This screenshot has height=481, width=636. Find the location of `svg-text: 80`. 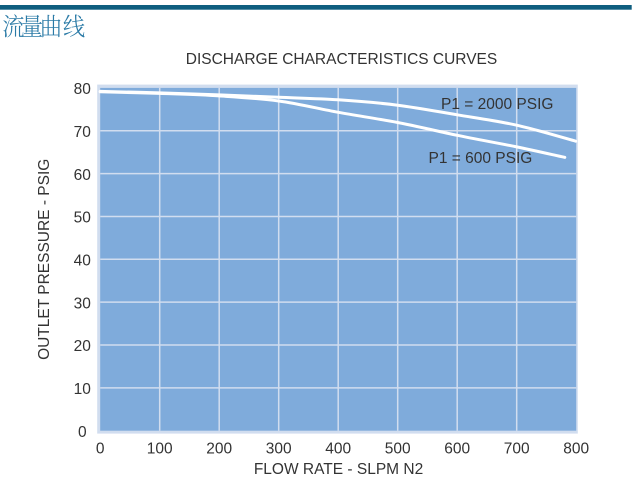

svg-text: 80 is located at coordinates (83, 89).